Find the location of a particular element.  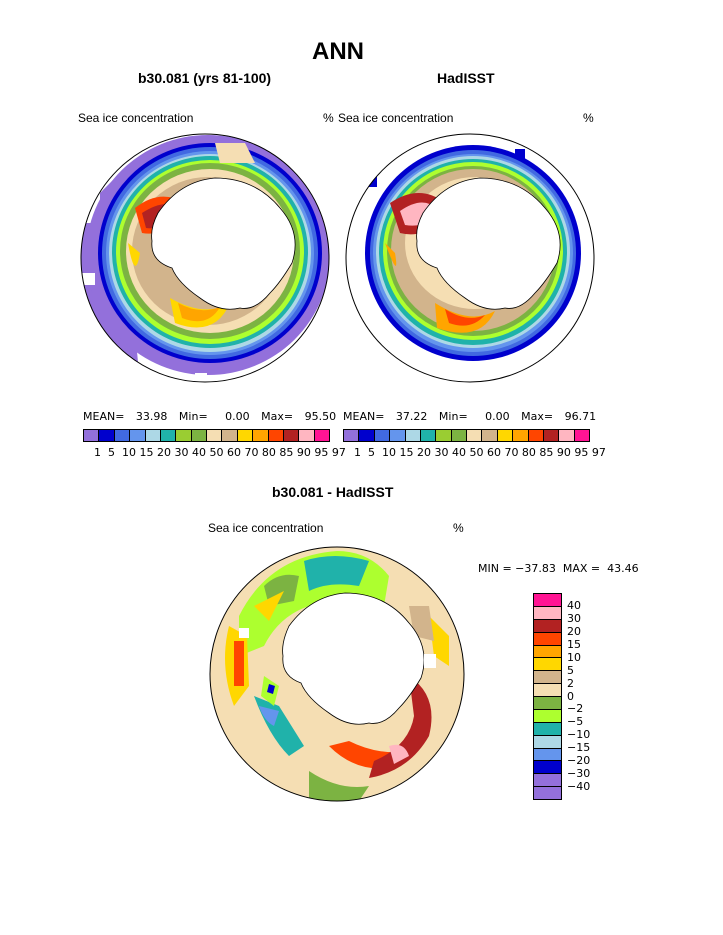

diff-colorbar-labels: 40 30 20 15 10 5 2 0 −2 −5 −10 −15 −20 −30 −40 is located at coordinates (597, 696).